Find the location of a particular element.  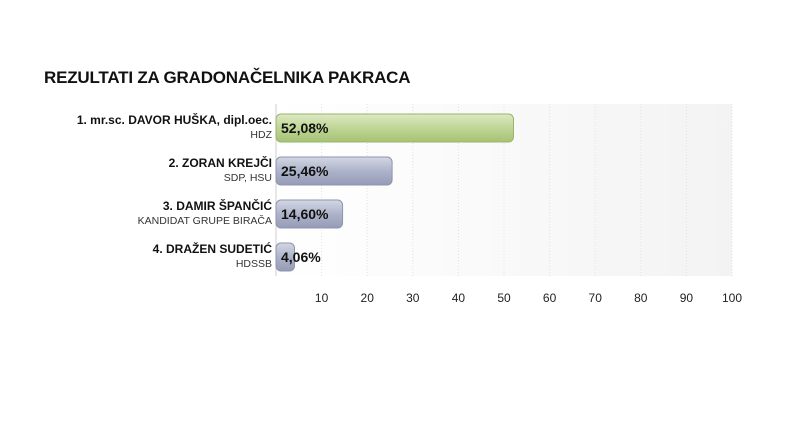

candidate-label-2: 2. ZORAN KREJČI SDP, HSU is located at coordinates (220, 170).